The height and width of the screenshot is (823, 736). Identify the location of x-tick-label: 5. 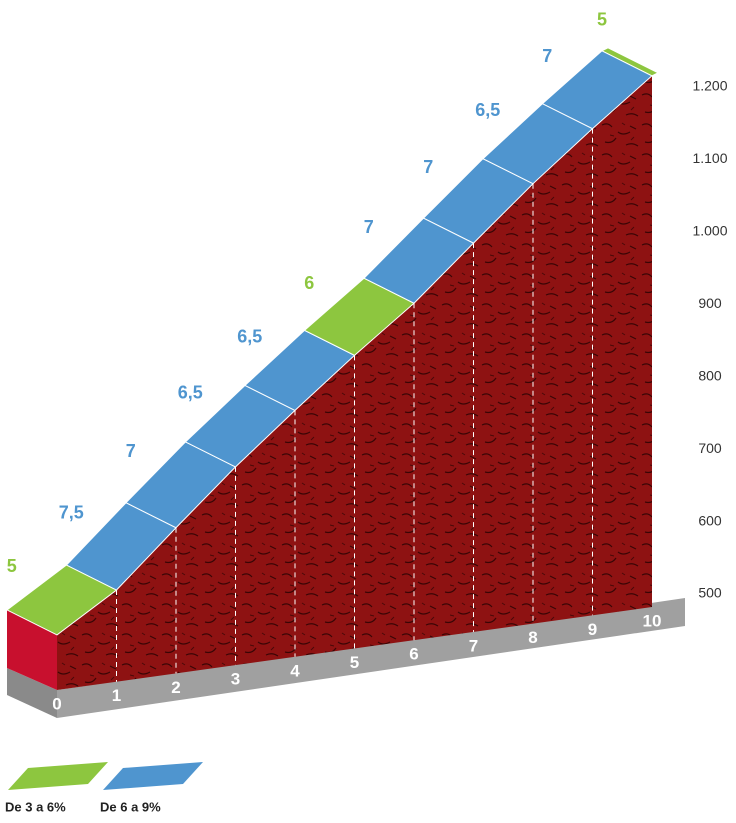
(354, 662).